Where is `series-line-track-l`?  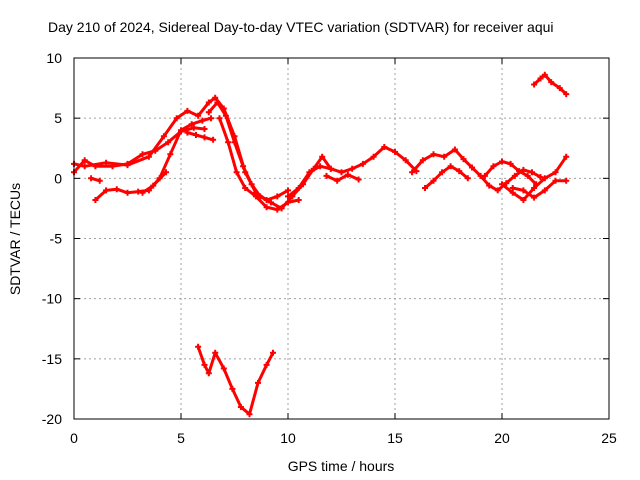 series-line-track-l is located at coordinates (446, 177).